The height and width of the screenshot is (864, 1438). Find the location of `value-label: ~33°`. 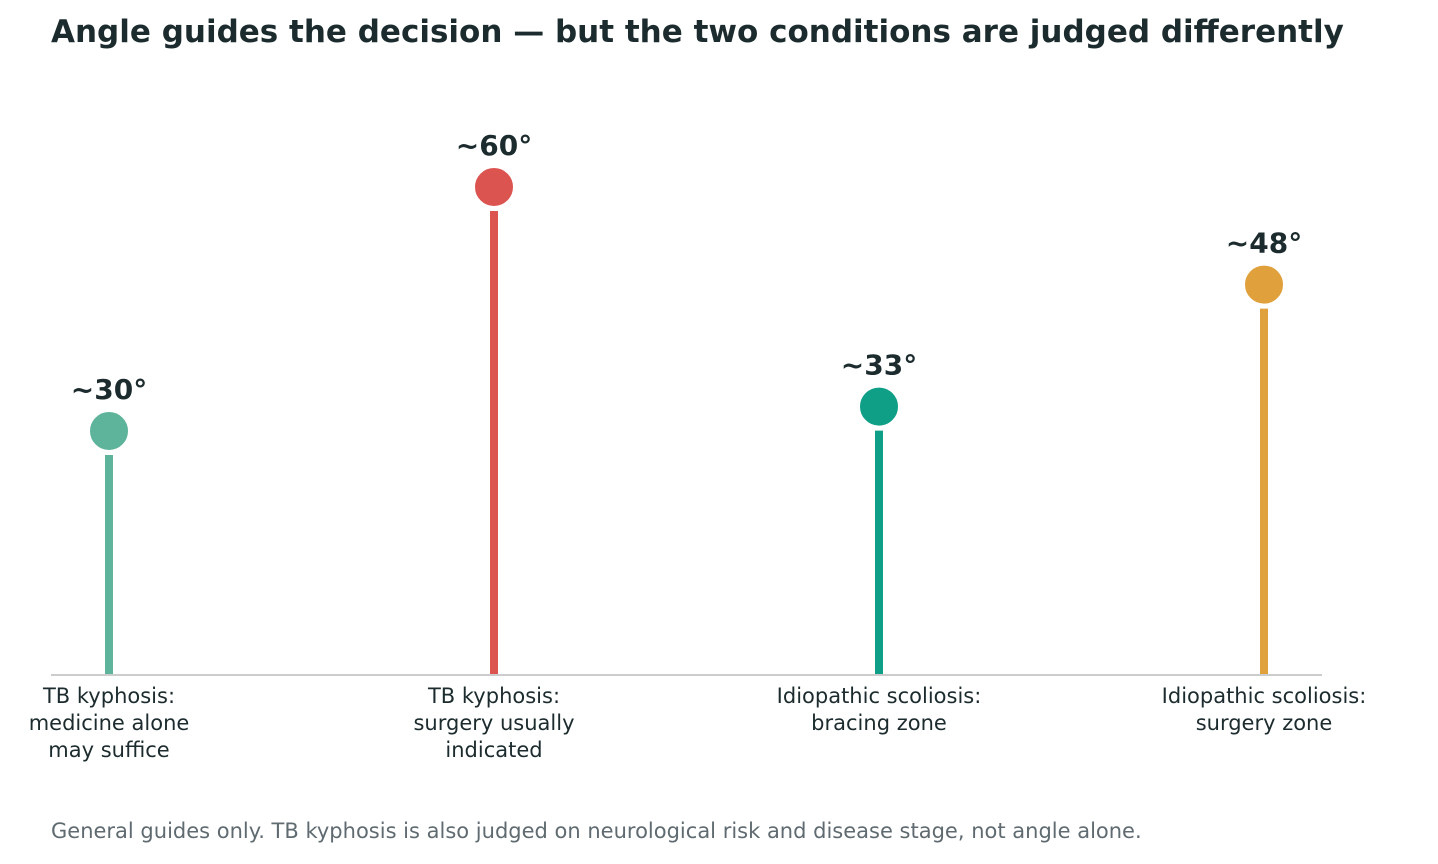

value-label: ~33° is located at coordinates (879, 365).